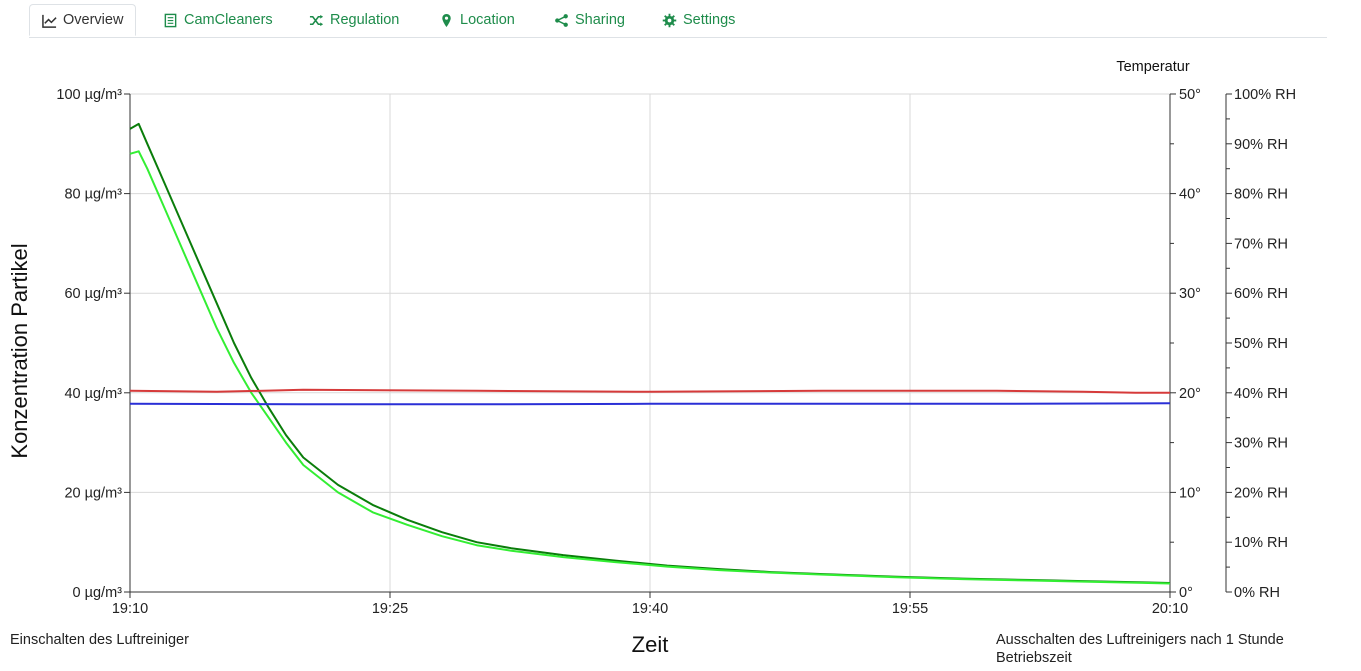 This screenshot has height=671, width=1361. What do you see at coordinates (1186, 593) in the screenshot?
I see `temperature-tick-label: 0°` at bounding box center [1186, 593].